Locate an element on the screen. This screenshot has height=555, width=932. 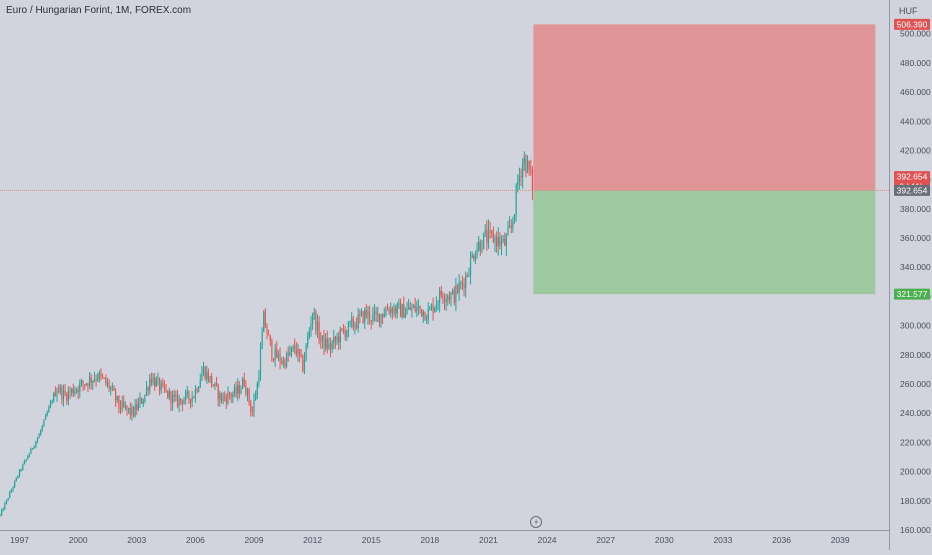
take-profit-zone is located at coordinates (704, 242).